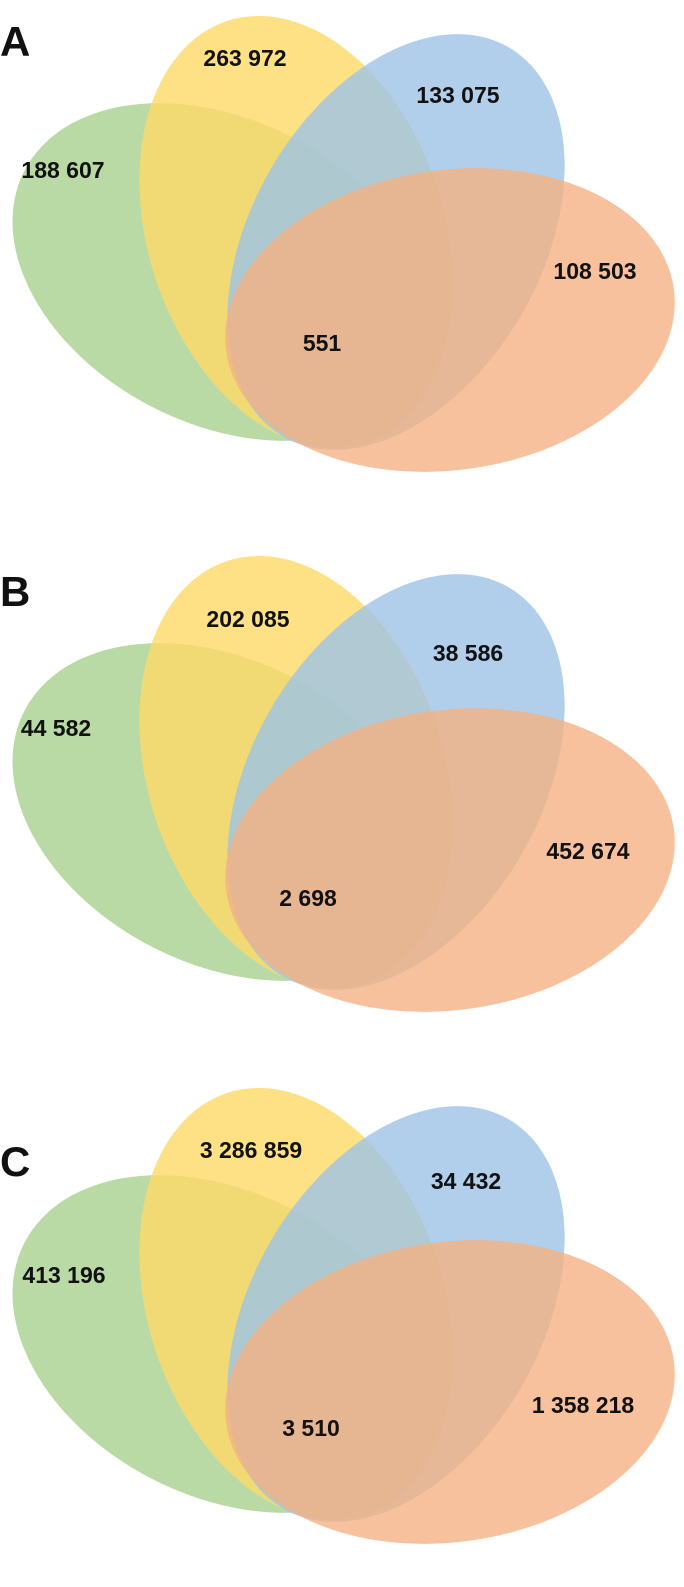 This screenshot has width=684, height=1587. Describe the element at coordinates (62, 170) in the screenshot. I see `region-count: 188 607` at that location.